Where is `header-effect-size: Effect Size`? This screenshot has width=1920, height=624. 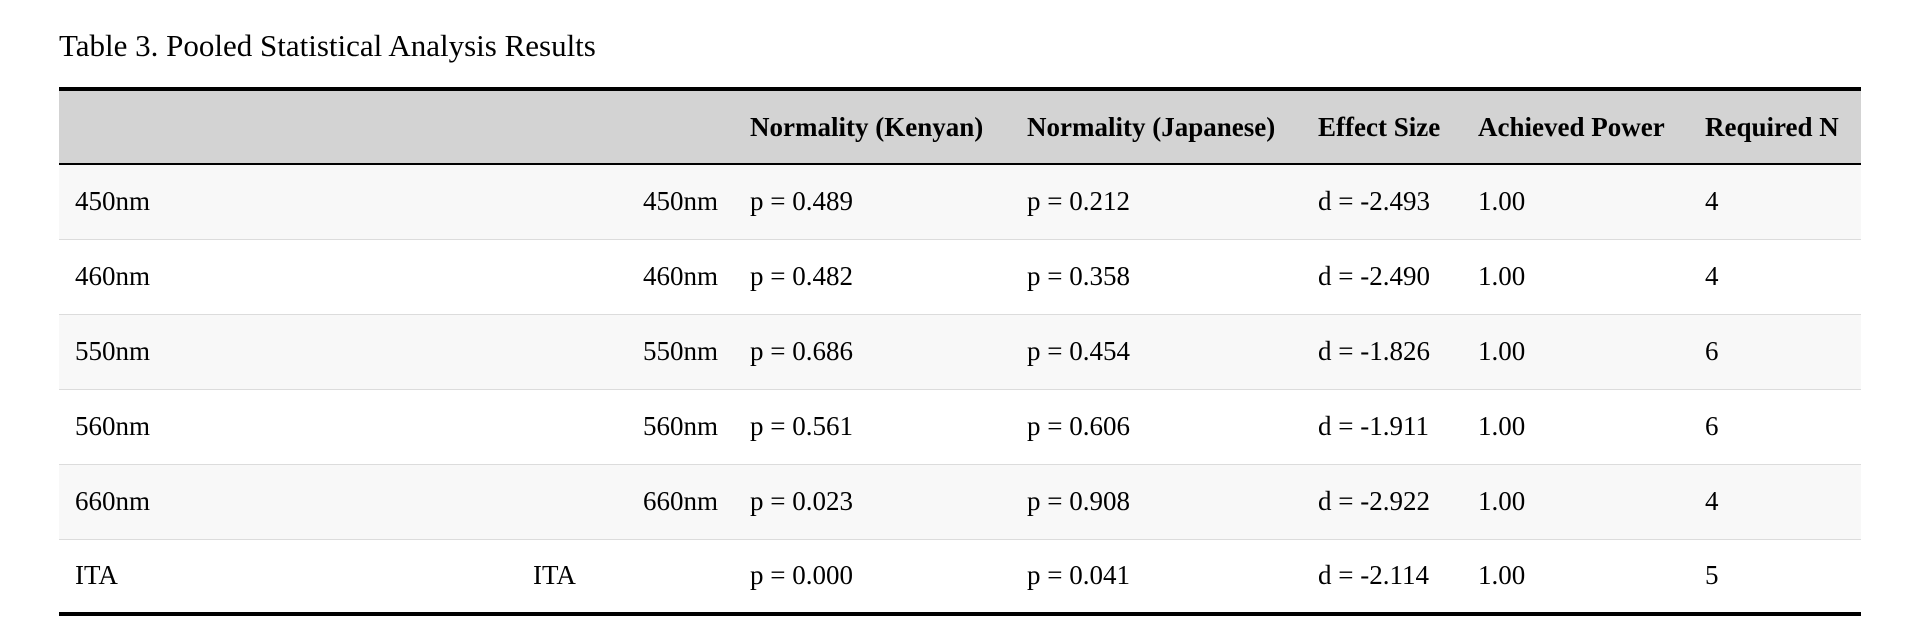
header-effect-size: Effect Size is located at coordinates (1398, 126).